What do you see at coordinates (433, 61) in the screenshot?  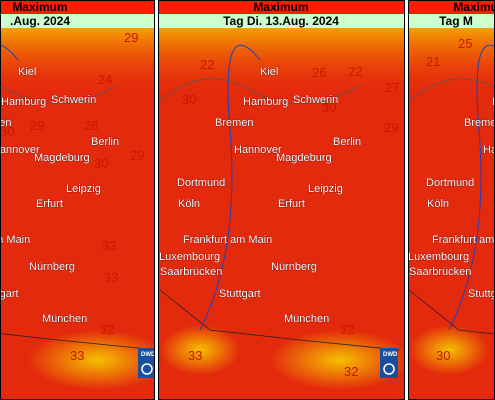 I see `temperature: 21` at bounding box center [433, 61].